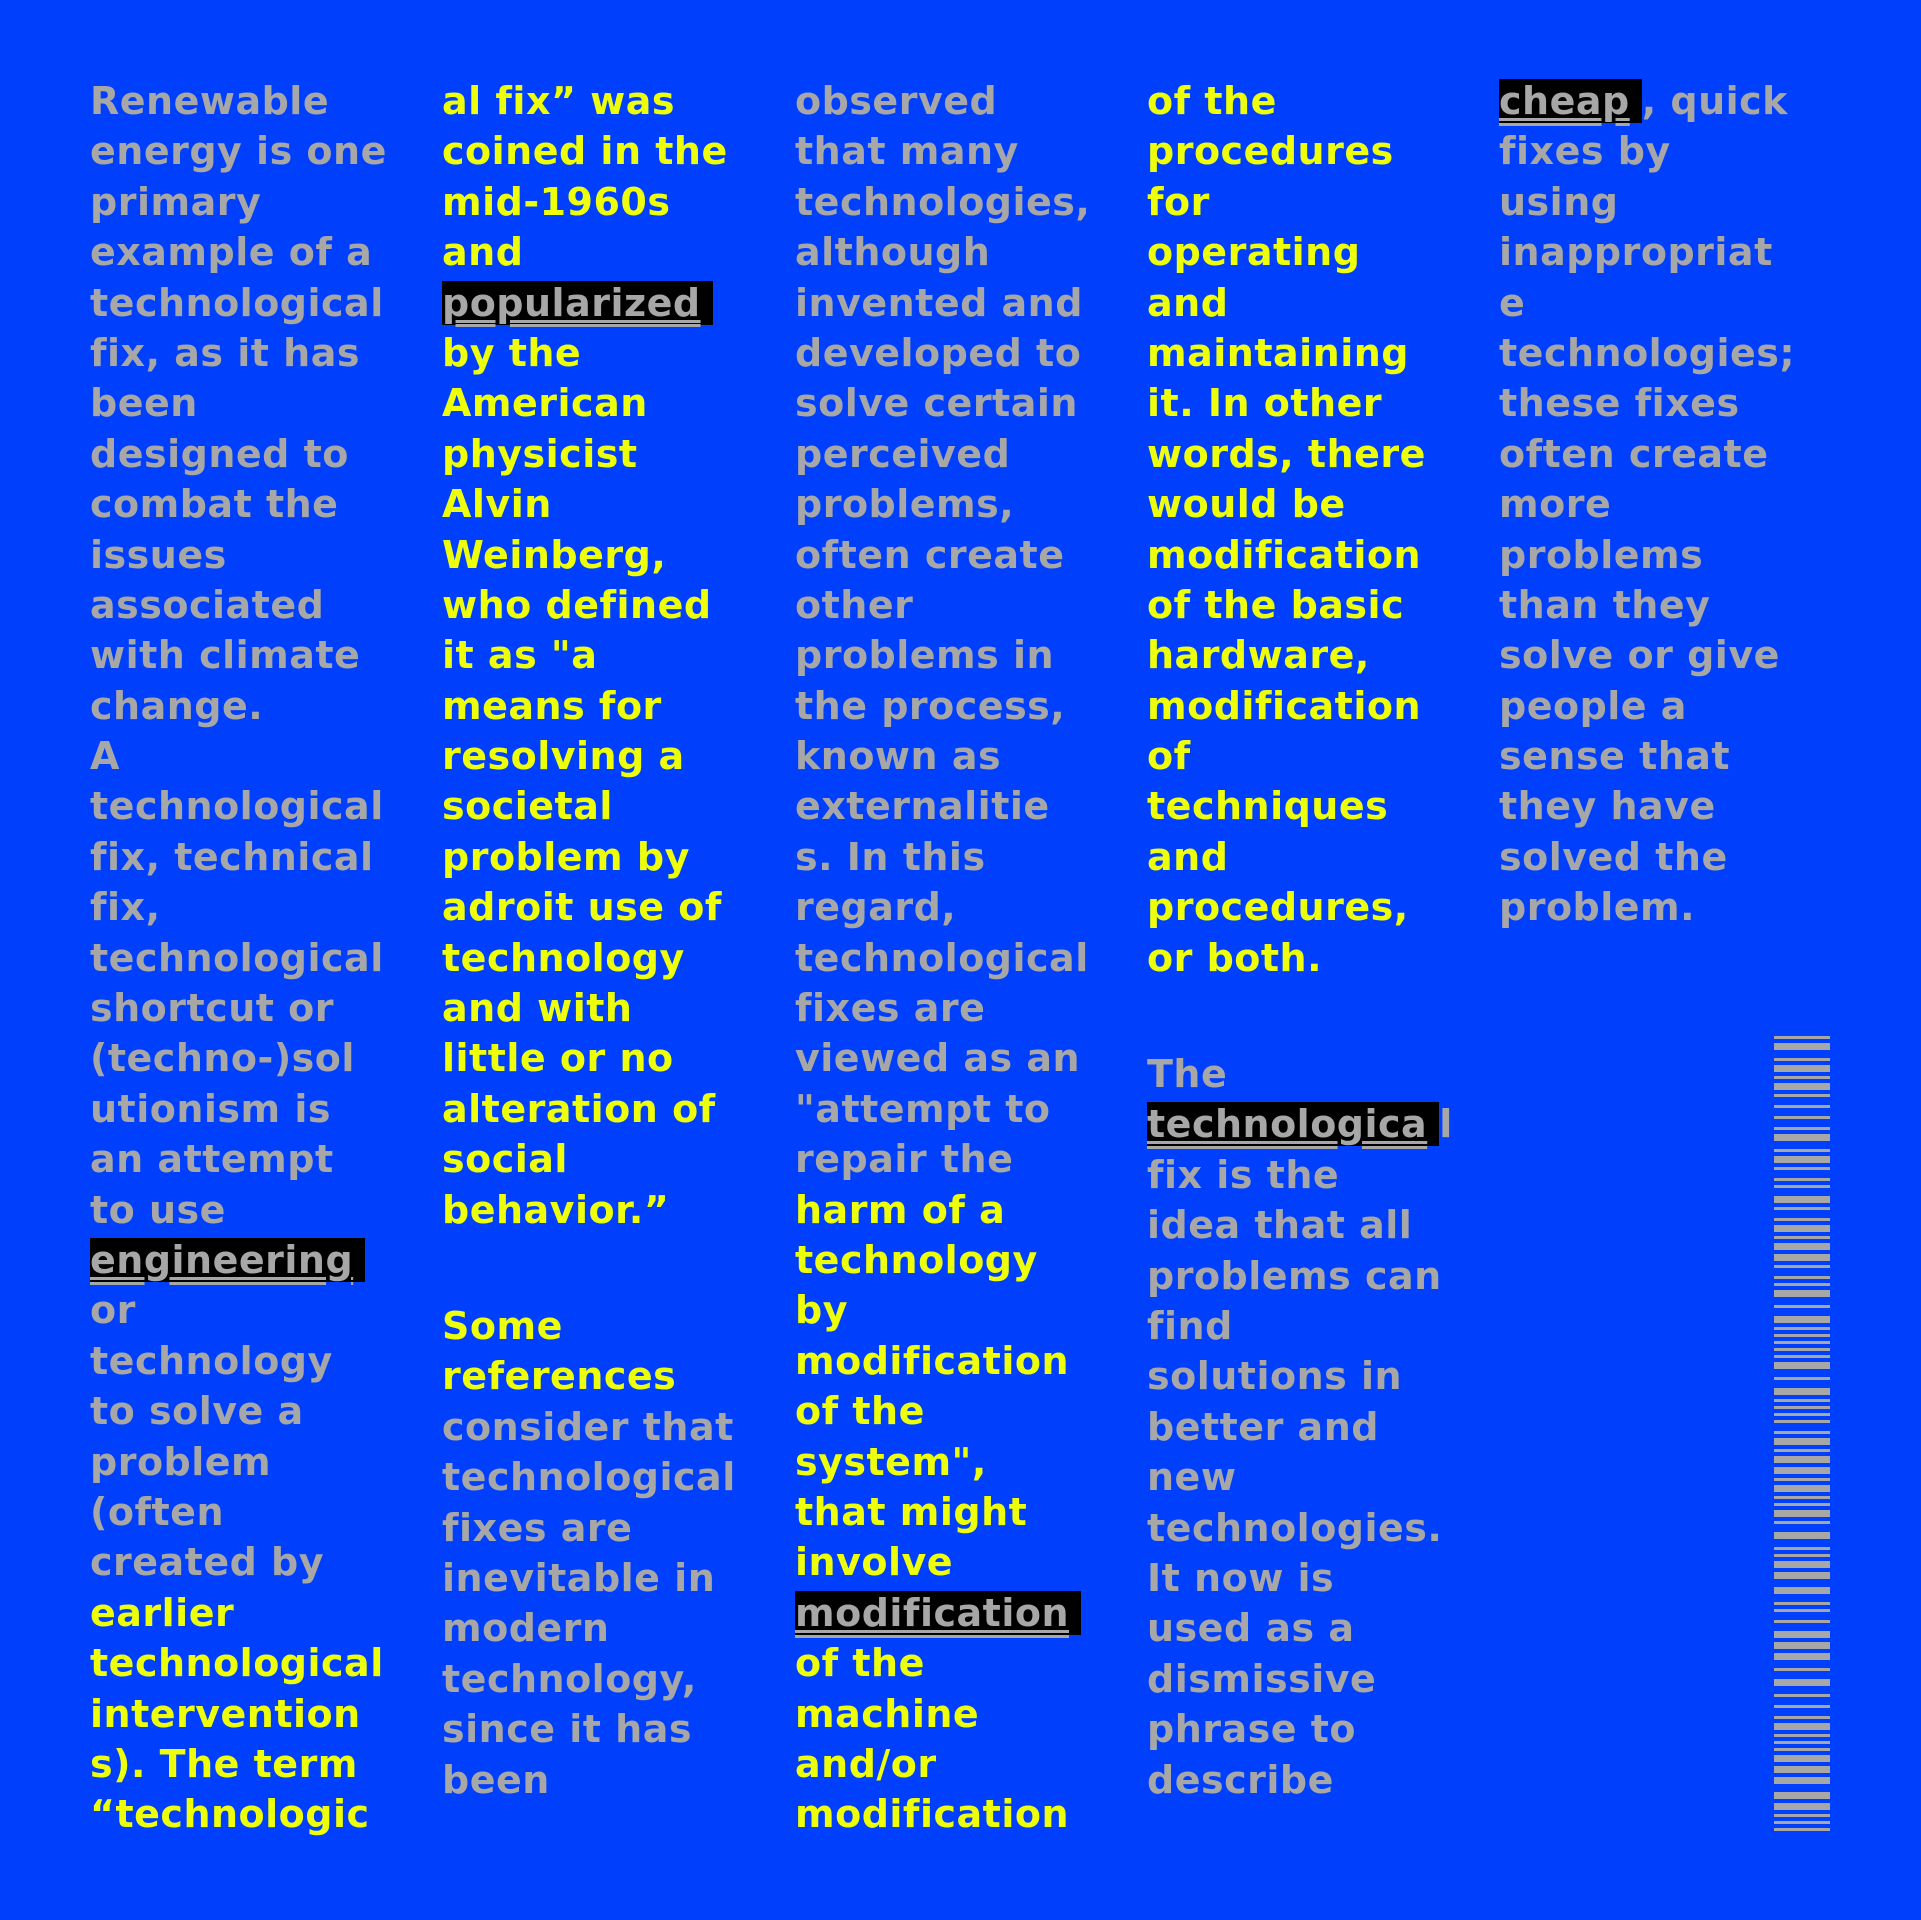 Image resolution: width=1921 pixels, height=1920 pixels. I want to click on highlighted-link: engineering, so click(228, 1259).